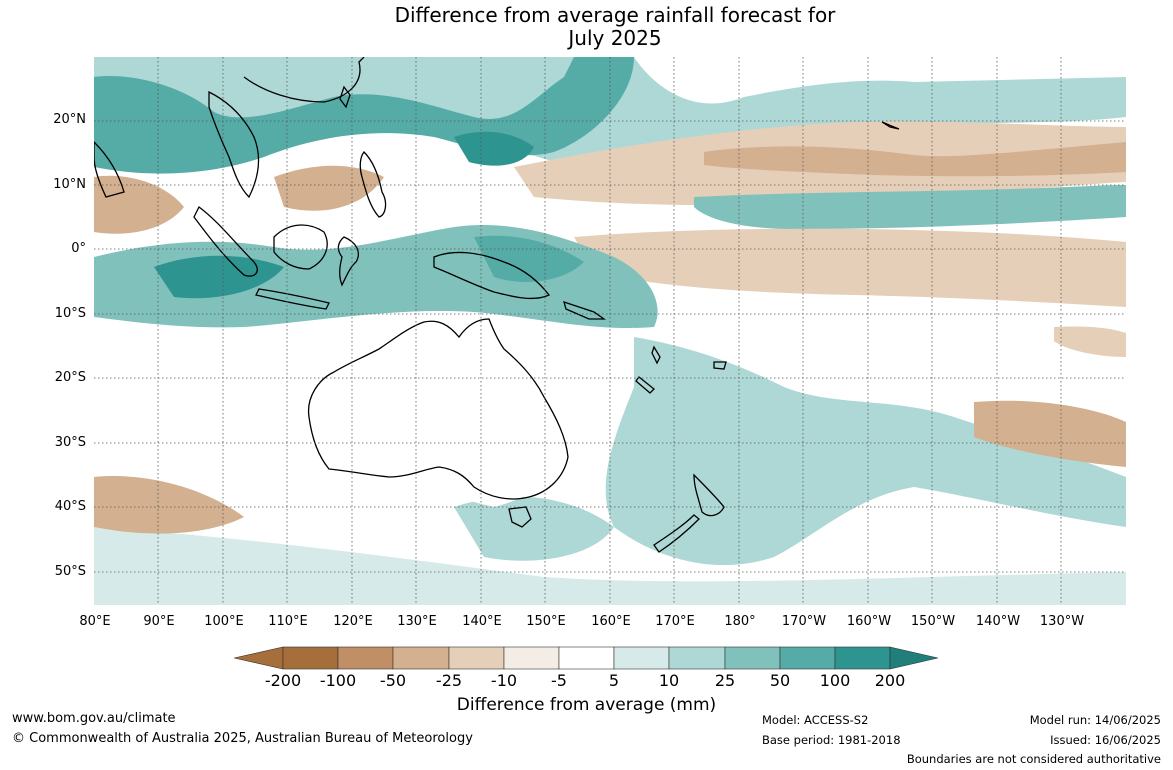  Describe the element at coordinates (234, 144) in the screenshot. I see `coastline-indochina` at that location.